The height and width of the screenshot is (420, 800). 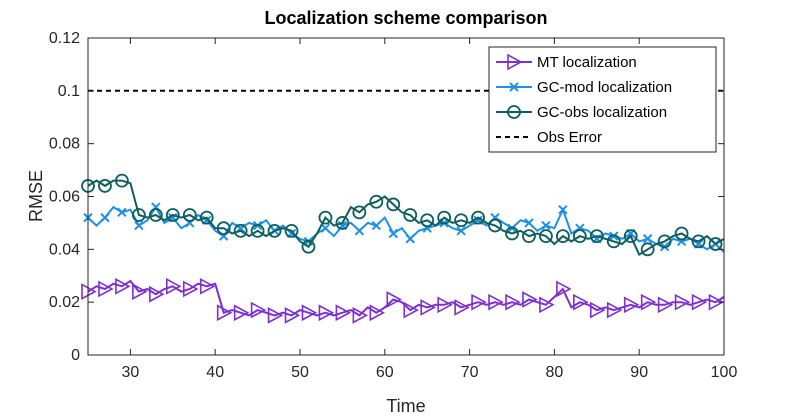 I want to click on series-line, so click(x=406, y=218).